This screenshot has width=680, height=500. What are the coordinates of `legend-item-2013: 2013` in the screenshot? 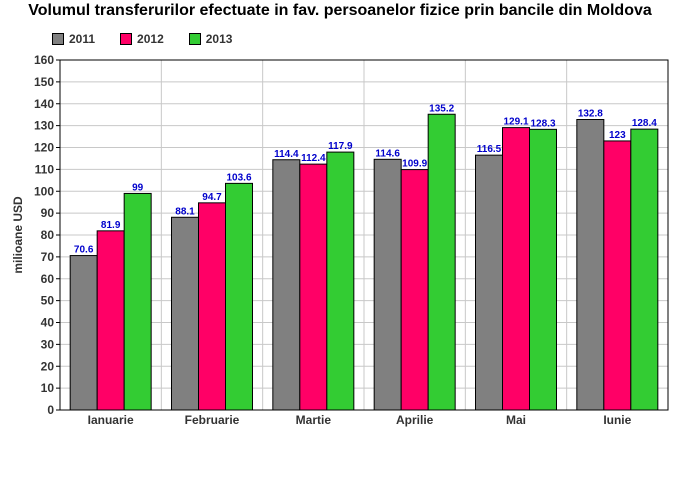 It's located at (210, 39).